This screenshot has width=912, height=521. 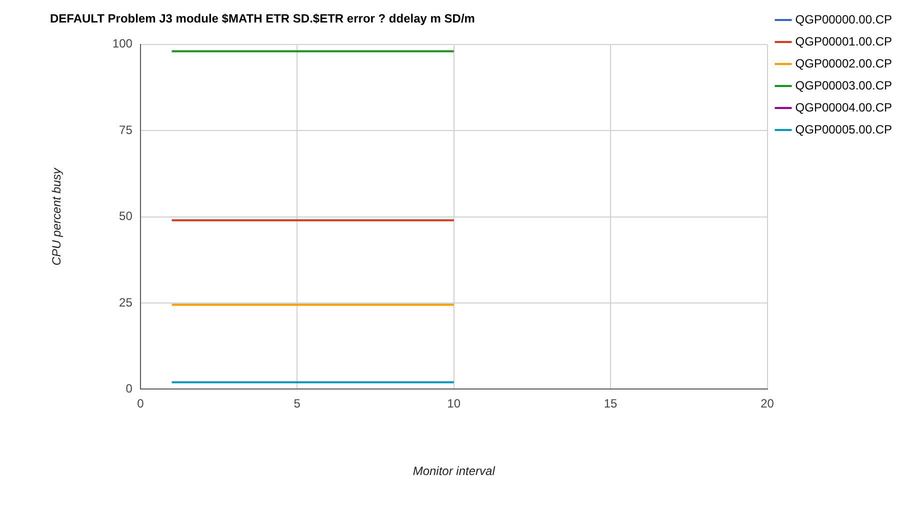 I want to click on legend-label: QGP00005.00.CP, so click(x=843, y=129).